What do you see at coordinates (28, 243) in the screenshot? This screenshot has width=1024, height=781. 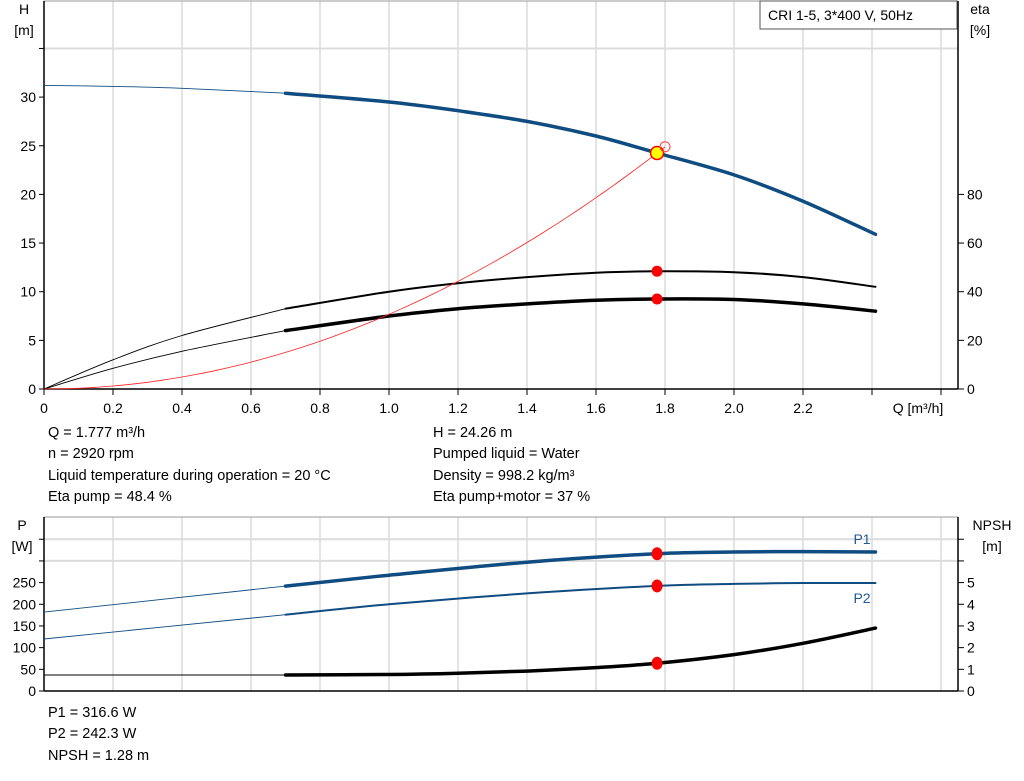 I see `y-tick-label-left: 15` at bounding box center [28, 243].